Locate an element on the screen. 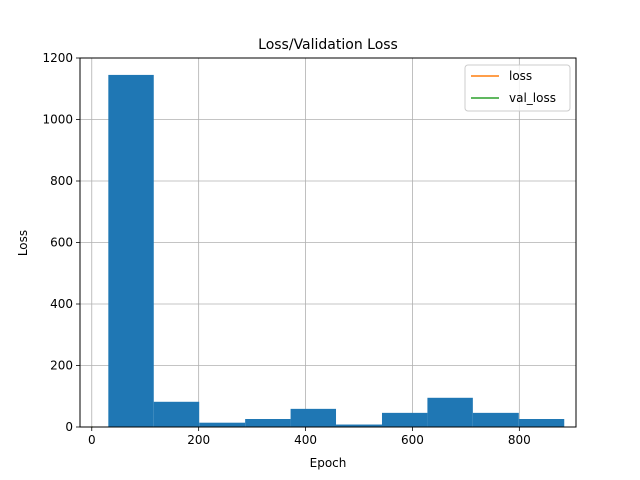 This screenshot has height=480, width=640. legend: loss val_loss is located at coordinates (517, 88).